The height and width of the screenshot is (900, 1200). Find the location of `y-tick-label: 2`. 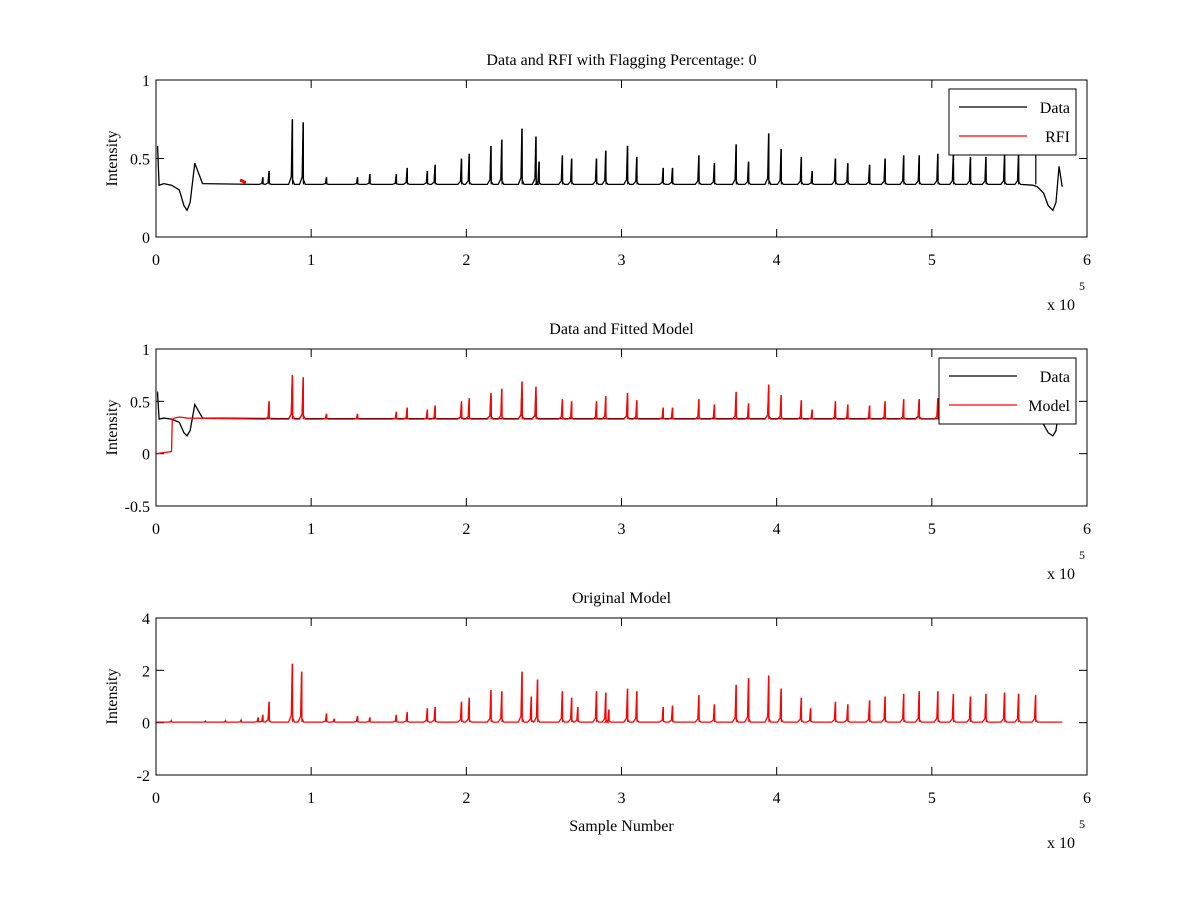

y-tick-label: 2 is located at coordinates (146, 671).